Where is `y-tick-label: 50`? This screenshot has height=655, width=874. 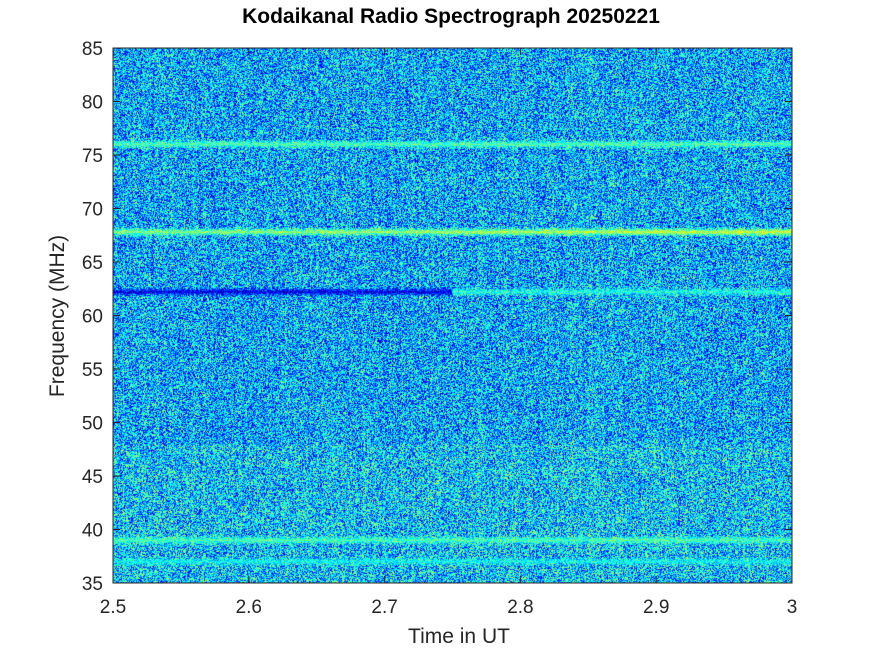
y-tick-label: 50 is located at coordinates (92, 424).